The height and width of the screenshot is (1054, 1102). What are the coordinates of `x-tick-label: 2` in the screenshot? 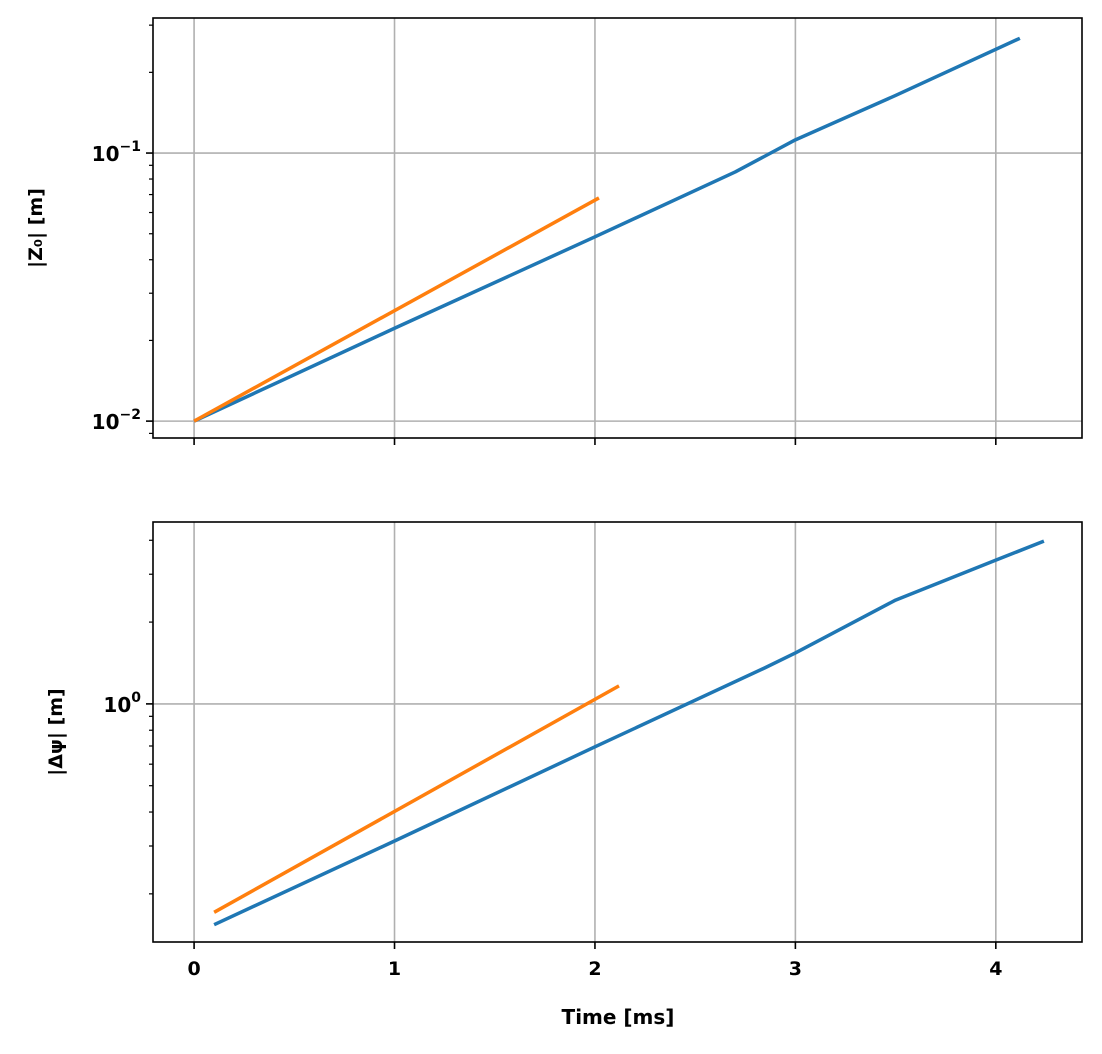 It's located at (594, 969).